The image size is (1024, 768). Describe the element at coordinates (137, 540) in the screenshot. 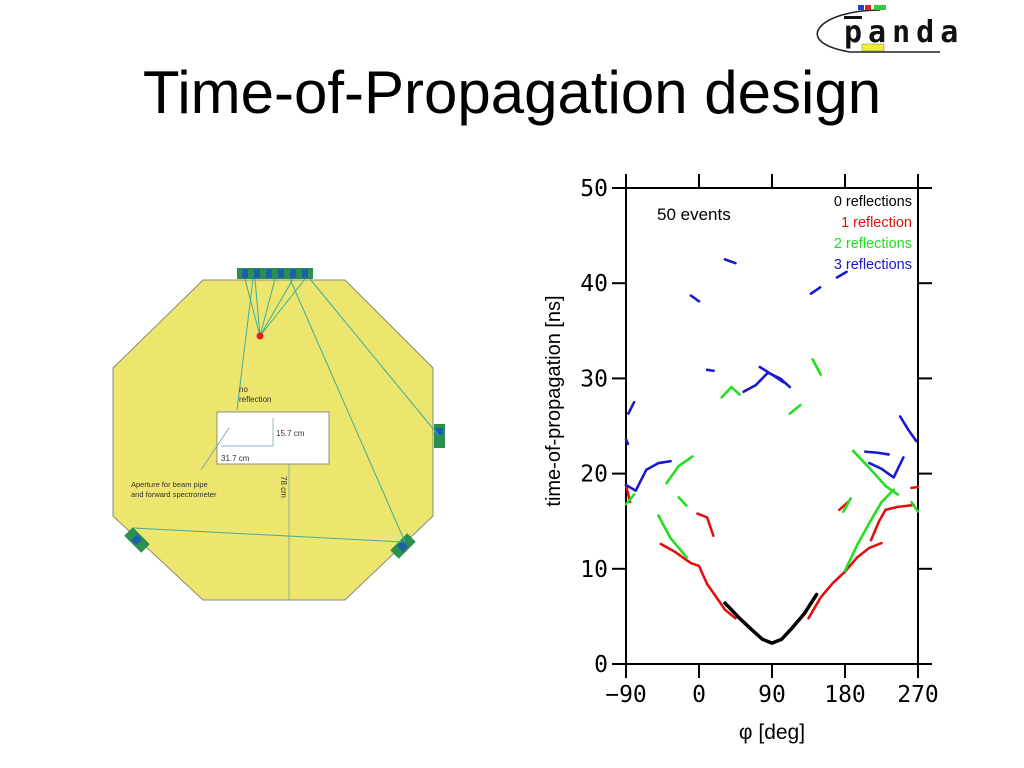

I see `lower-left-sensor` at that location.